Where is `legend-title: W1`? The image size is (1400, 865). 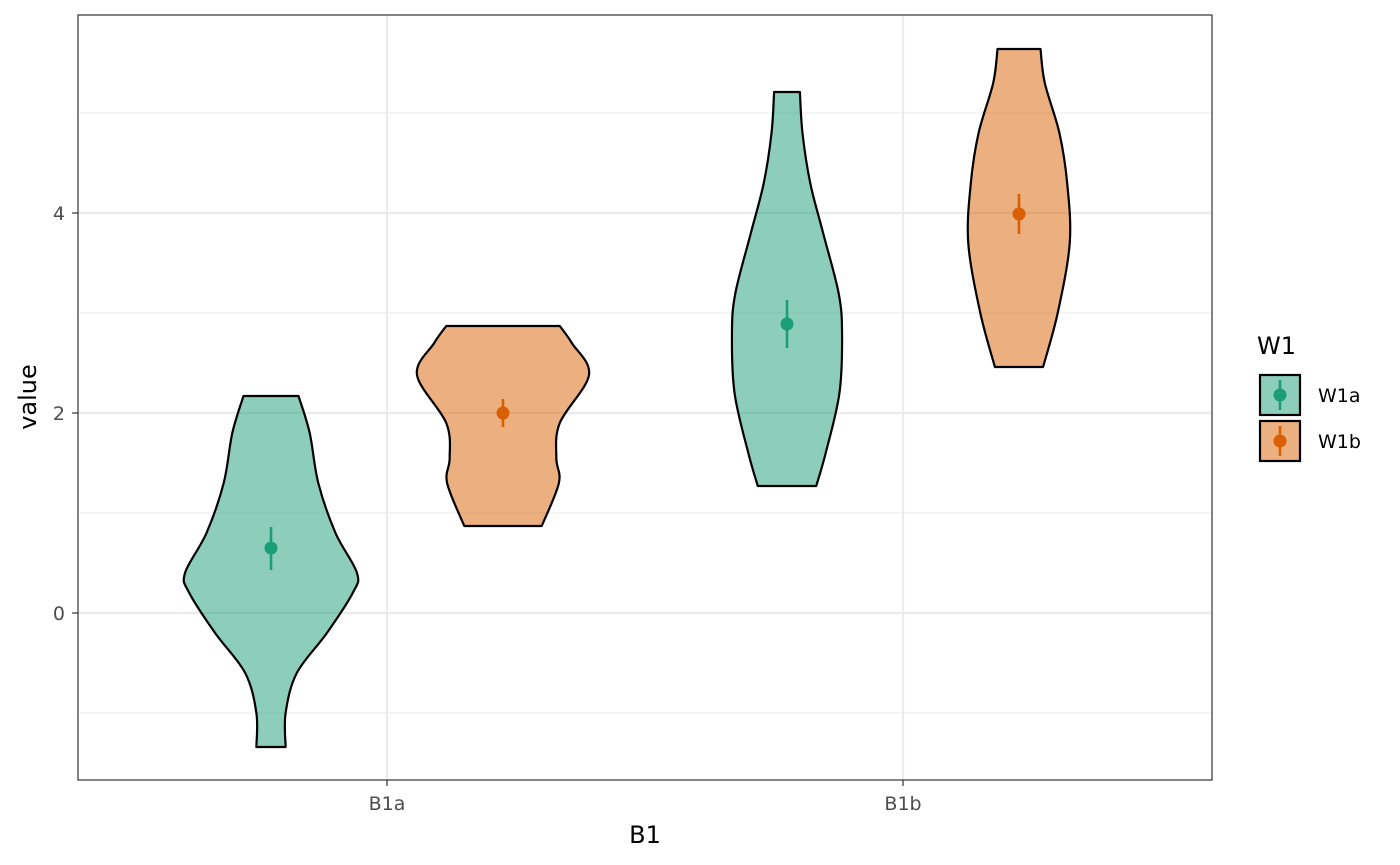
legend-title: W1 is located at coordinates (1276, 346).